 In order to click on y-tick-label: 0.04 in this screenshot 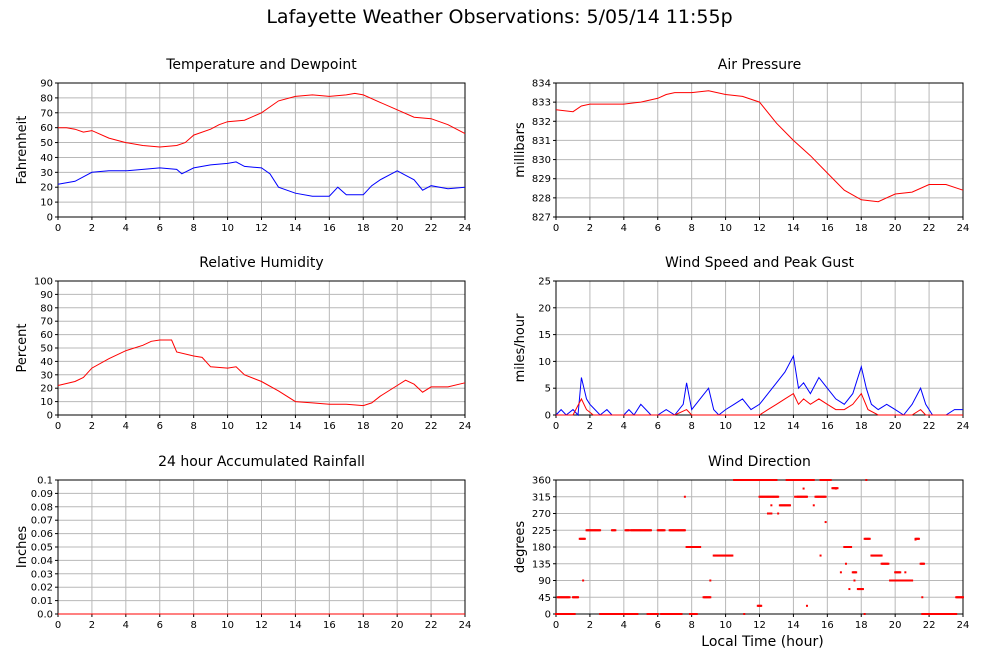, I will do `click(42, 561)`.